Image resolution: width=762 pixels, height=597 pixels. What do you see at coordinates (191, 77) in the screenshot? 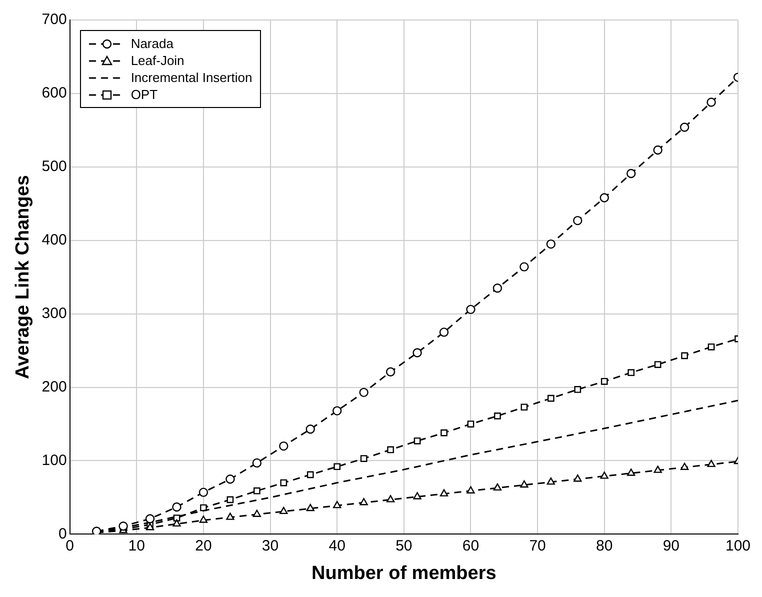
I see `legend-label: Incremental Insertion` at bounding box center [191, 77].